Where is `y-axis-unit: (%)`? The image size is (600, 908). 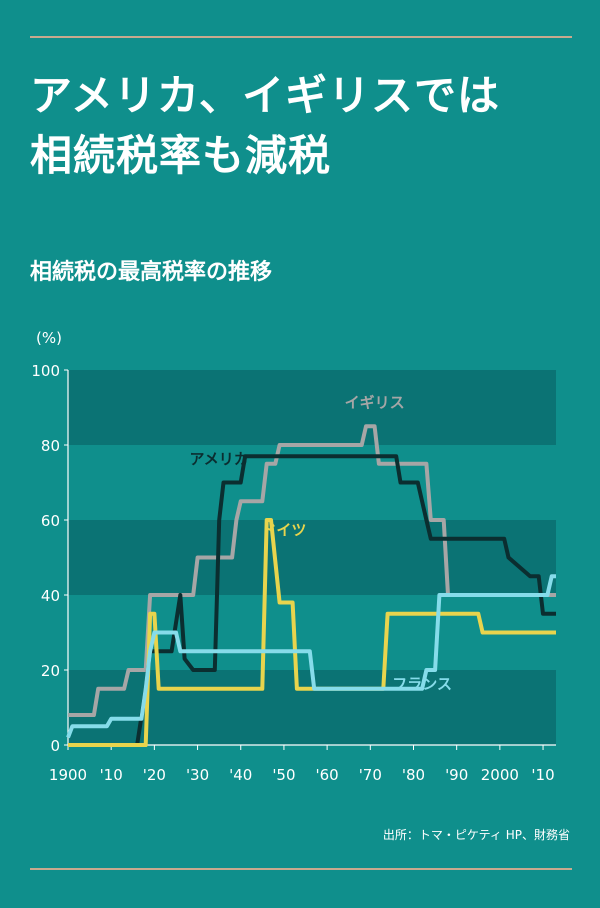 y-axis-unit: (%) is located at coordinates (49, 338).